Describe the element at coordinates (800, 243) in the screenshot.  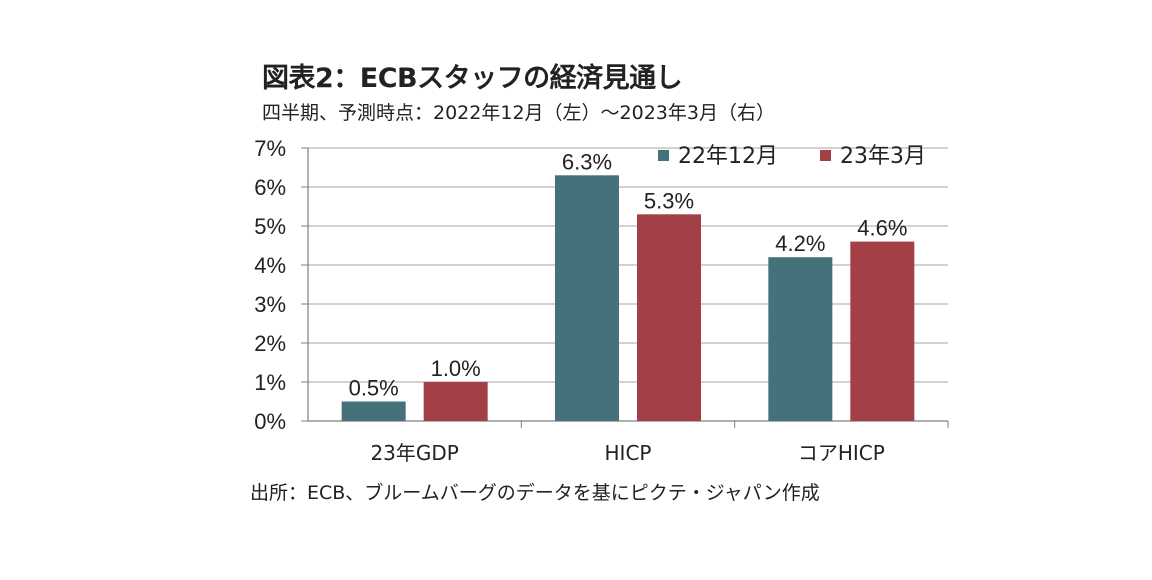
I see `data-label: 4.2%` at that location.